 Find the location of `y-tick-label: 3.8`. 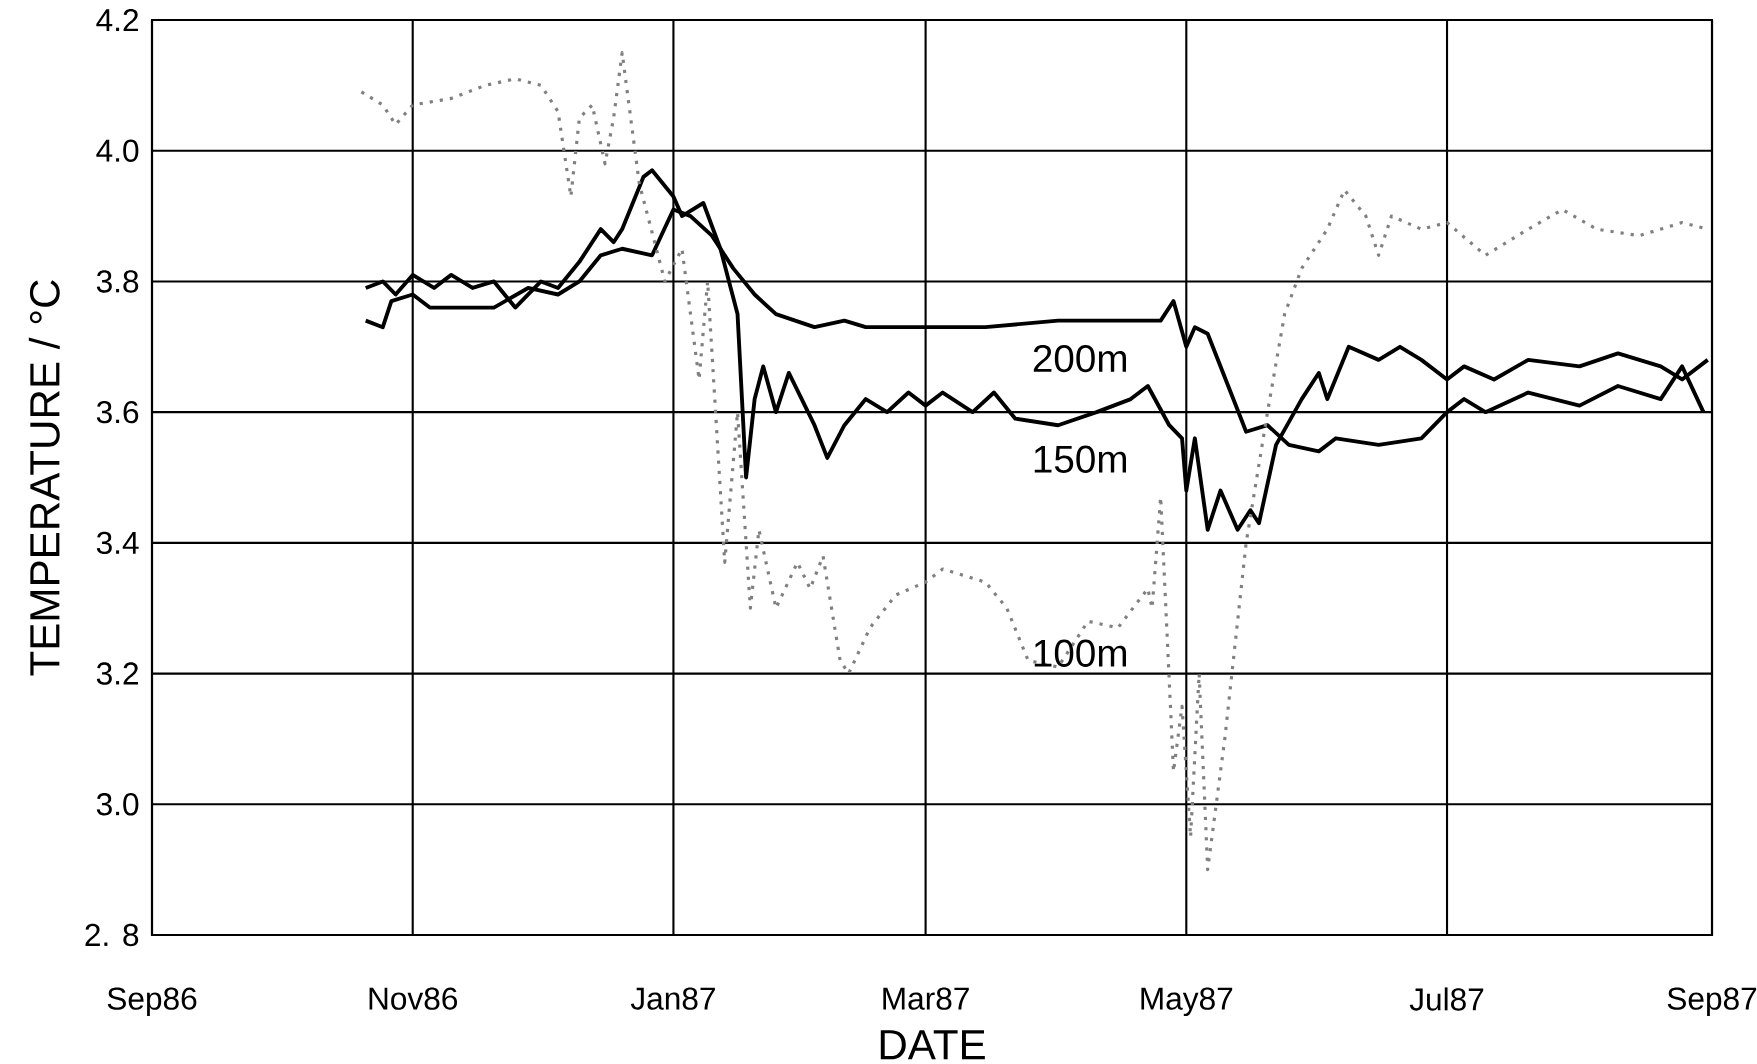

y-tick-label: 3.8 is located at coordinates (117, 281).